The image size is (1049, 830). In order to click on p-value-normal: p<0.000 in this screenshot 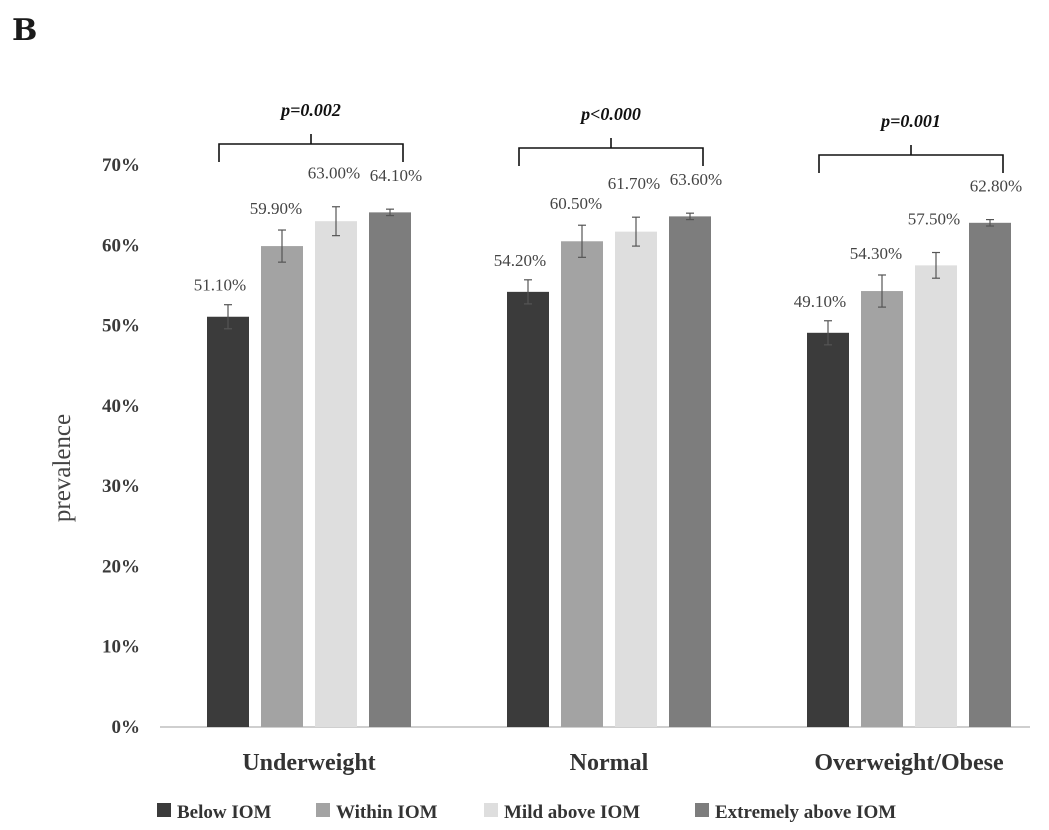, I will do `click(610, 114)`.